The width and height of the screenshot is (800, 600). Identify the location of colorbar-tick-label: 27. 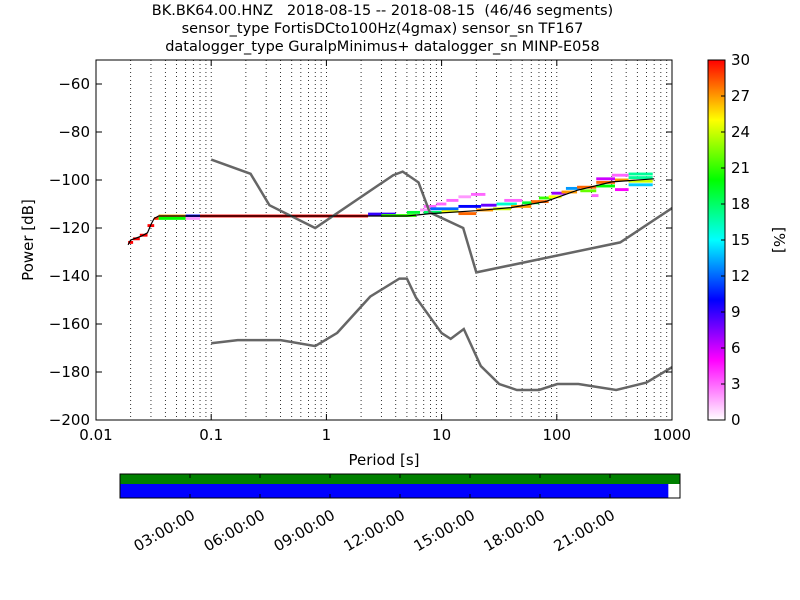
(740, 96).